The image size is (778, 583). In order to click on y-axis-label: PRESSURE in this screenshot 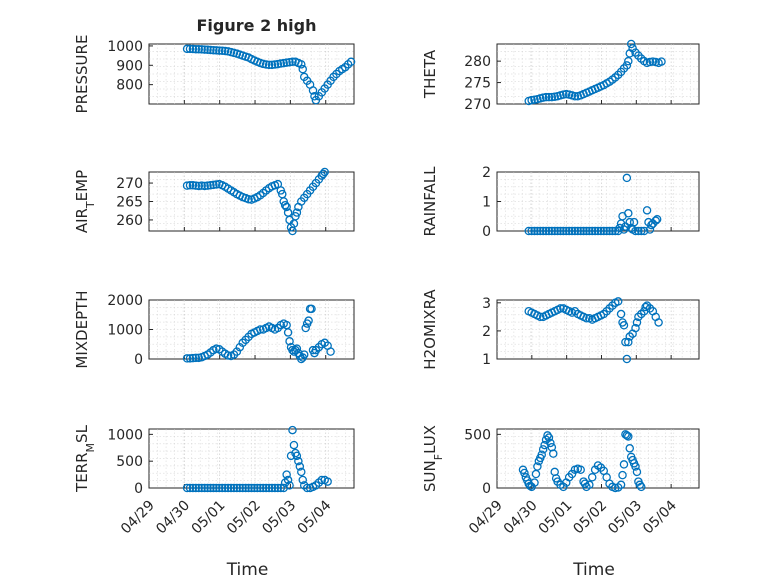, I will do `click(82, 74)`.